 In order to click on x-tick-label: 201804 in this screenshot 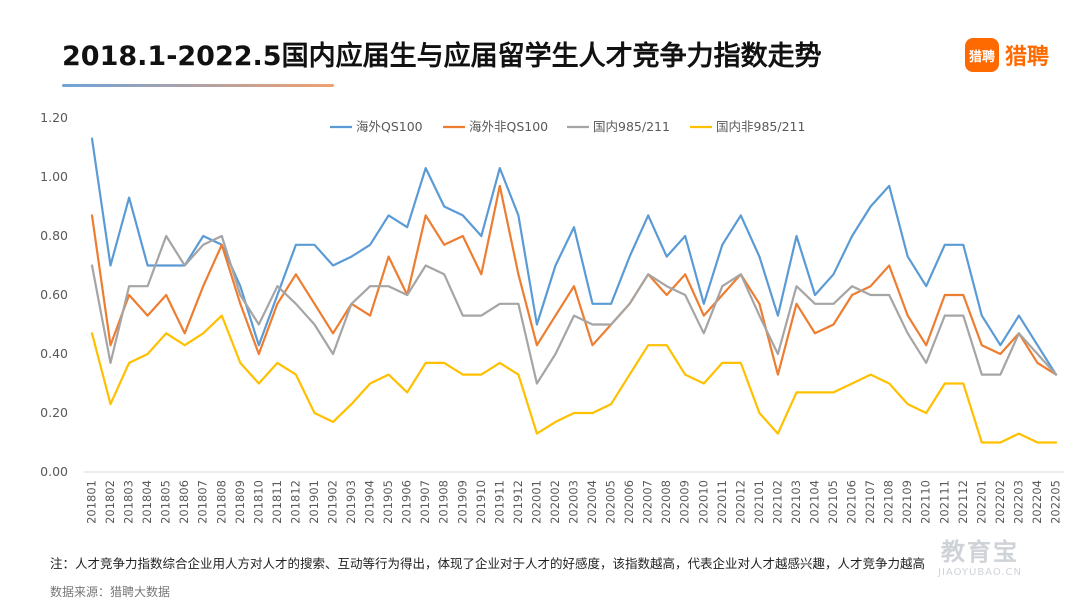, I will do `click(147, 502)`.